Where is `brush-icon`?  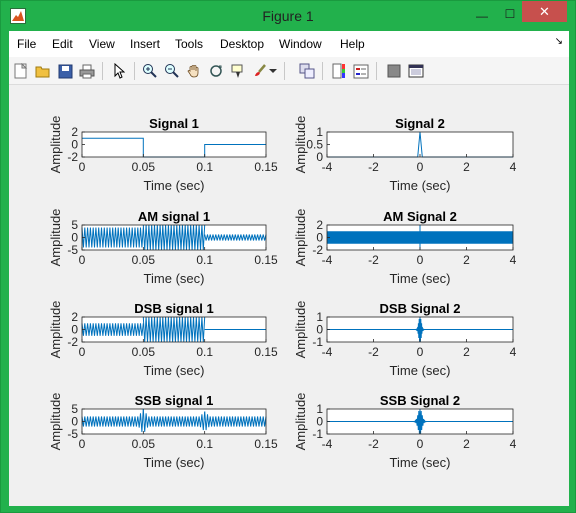
brush-icon is located at coordinates (260, 71).